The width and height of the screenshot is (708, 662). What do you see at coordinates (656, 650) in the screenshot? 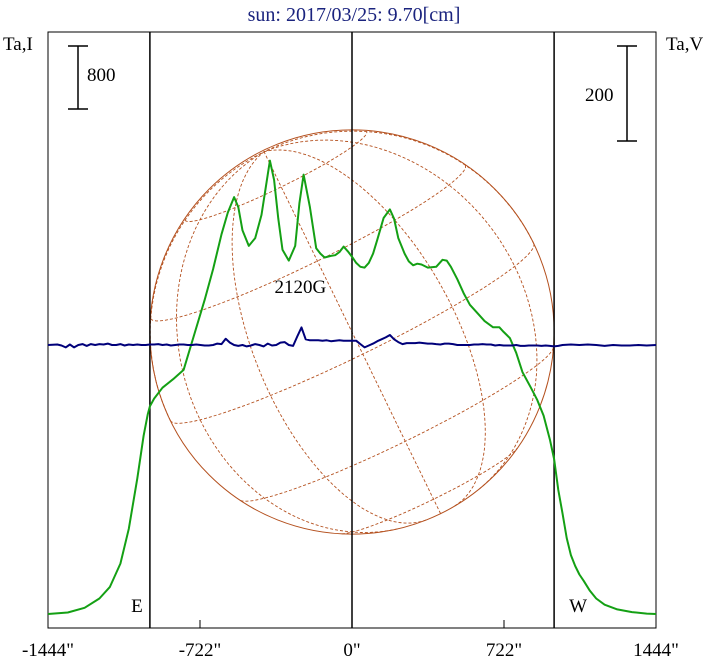
I see `x-tick-label: 1444"` at bounding box center [656, 650].